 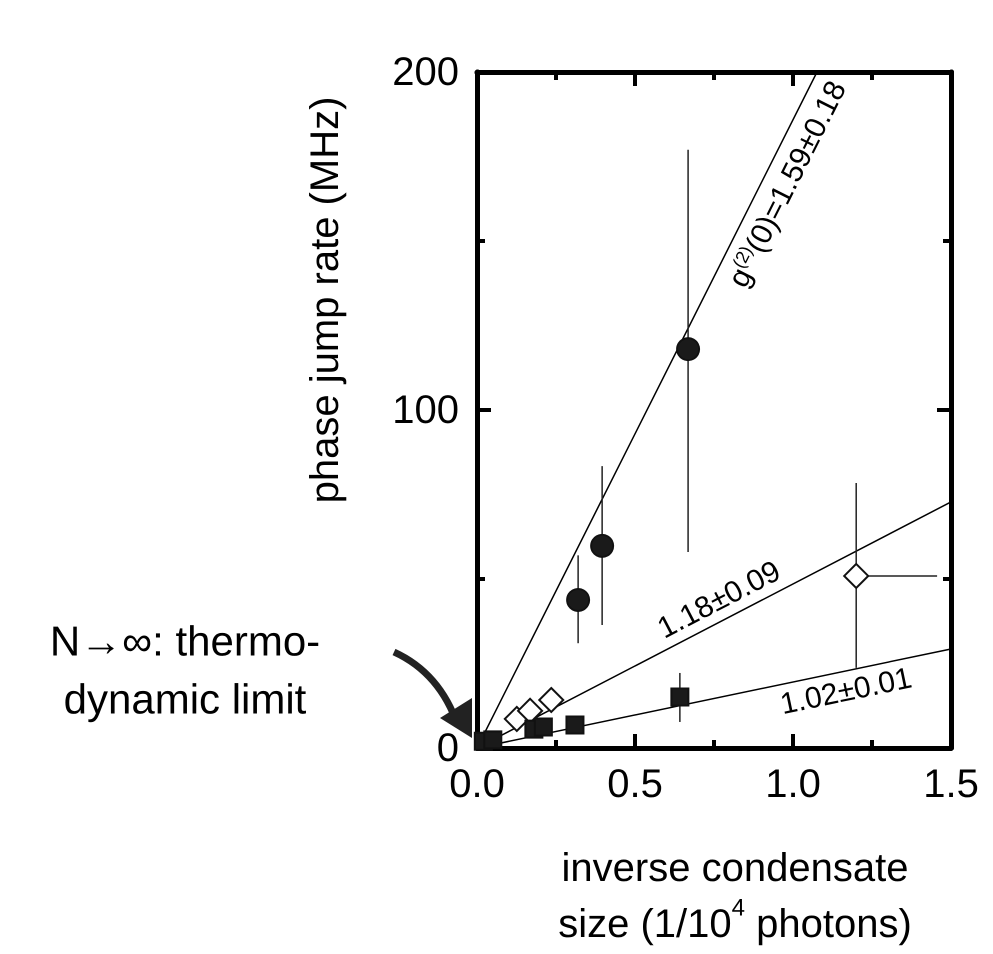 What do you see at coordinates (635, 784) in the screenshot?
I see `x-tick-label: 0.5` at bounding box center [635, 784].